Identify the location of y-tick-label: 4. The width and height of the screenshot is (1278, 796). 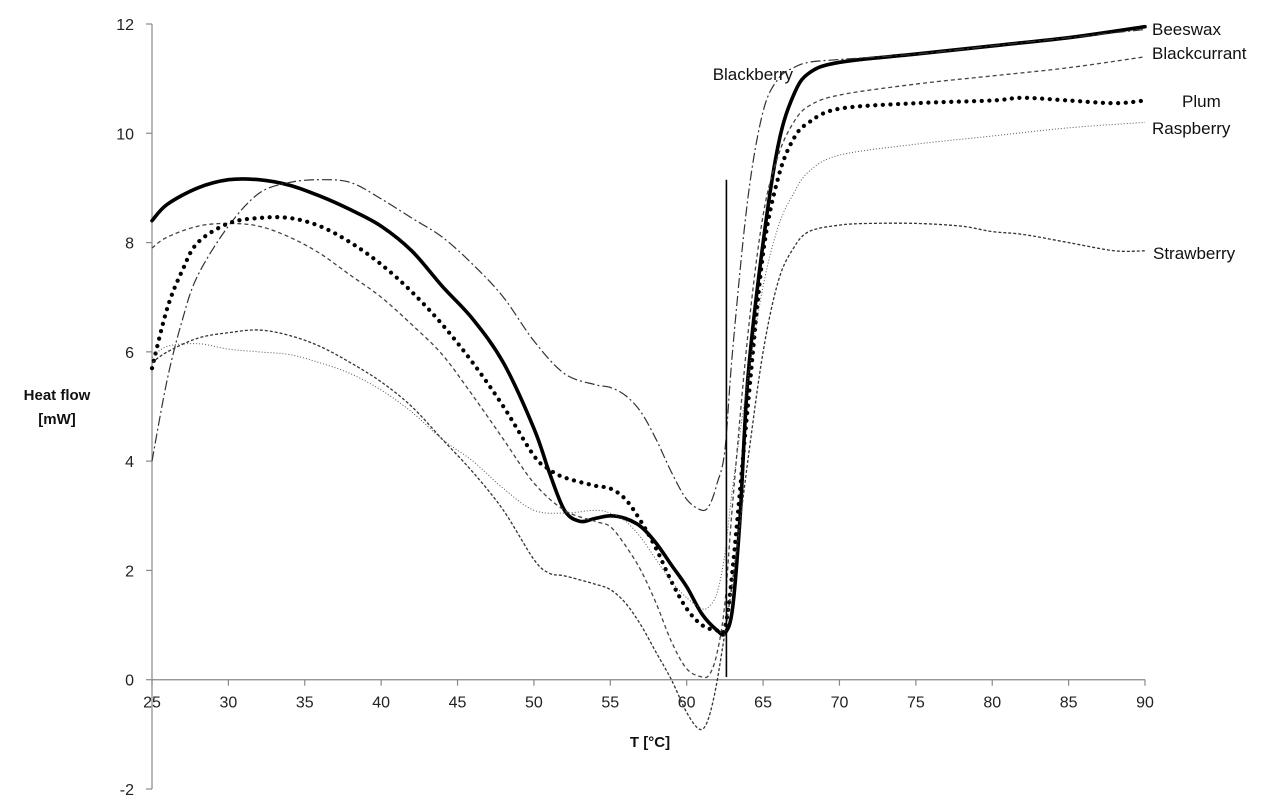
(129, 462).